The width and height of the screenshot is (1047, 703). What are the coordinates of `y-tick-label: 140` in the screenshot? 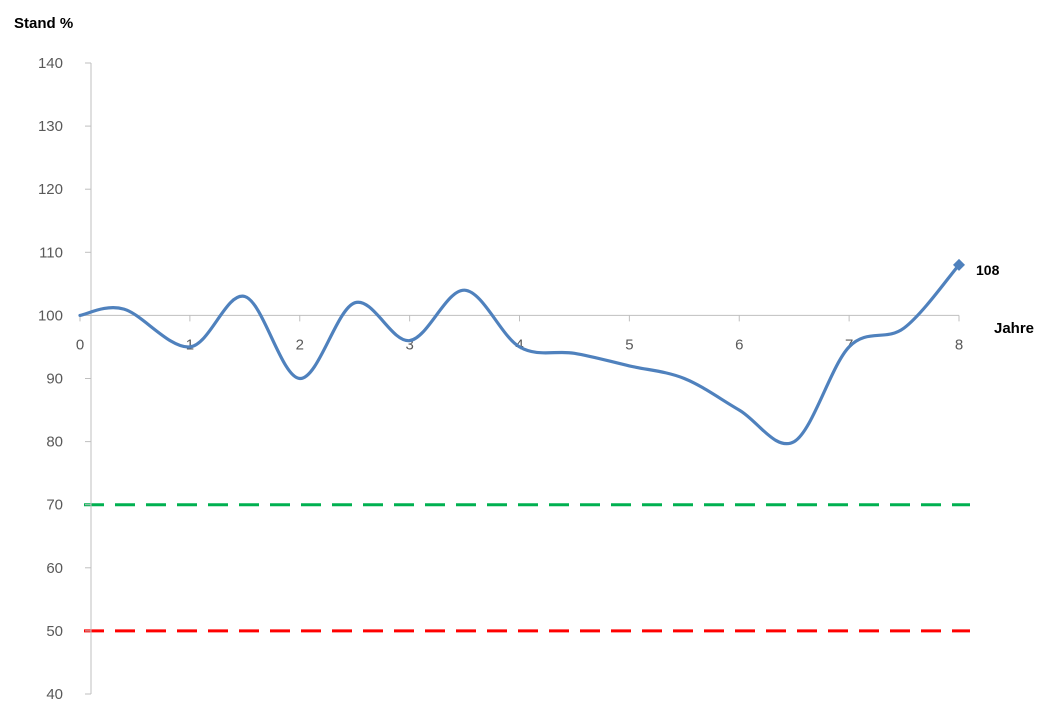 It's located at (50, 63).